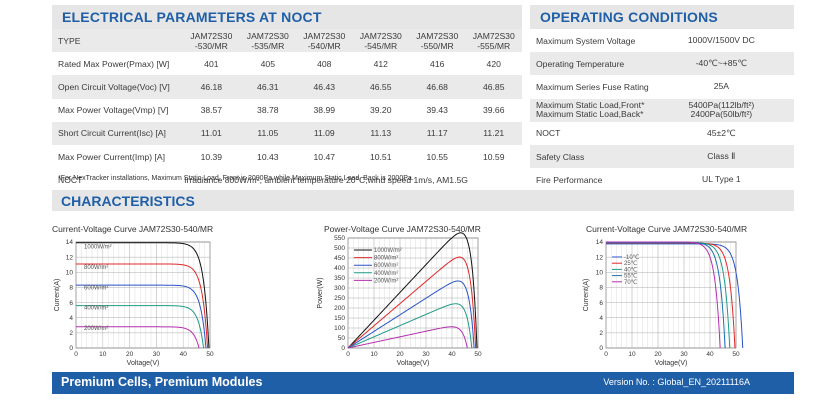 Image resolution: width=814 pixels, height=415 pixels. Describe the element at coordinates (324, 156) in the screenshot. I see `param-value: 10.47` at that location.